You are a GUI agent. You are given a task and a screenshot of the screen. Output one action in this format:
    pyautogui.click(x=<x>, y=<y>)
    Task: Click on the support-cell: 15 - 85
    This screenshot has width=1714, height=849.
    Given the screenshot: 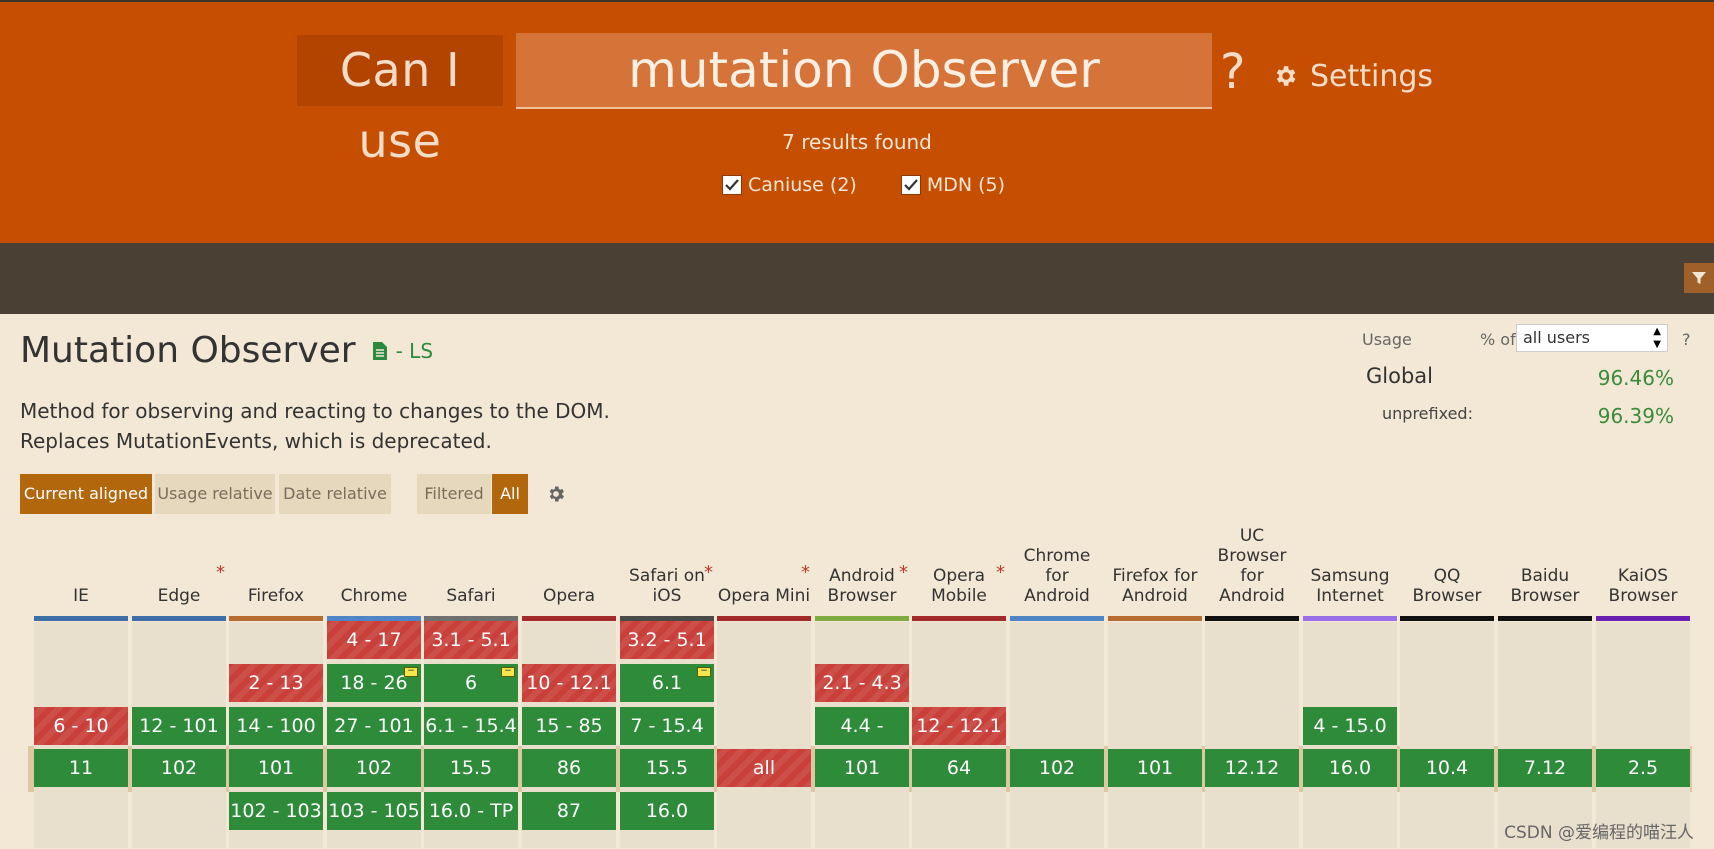 What is the action you would take?
    pyautogui.click(x=569, y=726)
    